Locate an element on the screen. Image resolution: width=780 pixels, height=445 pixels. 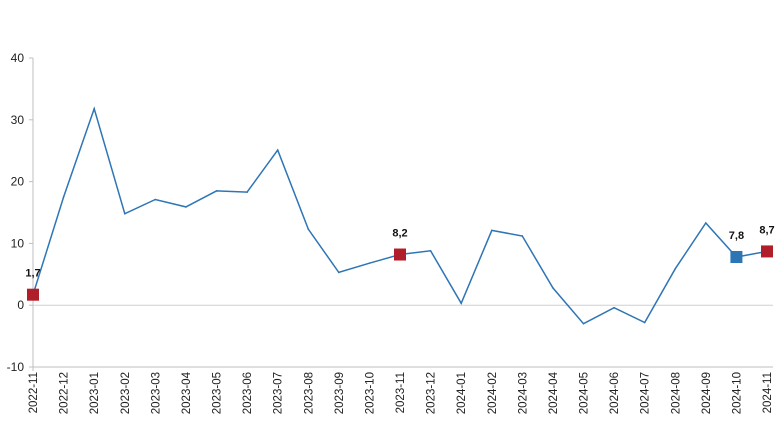
x-tick-label: 2023-02 is located at coordinates (126, 393).